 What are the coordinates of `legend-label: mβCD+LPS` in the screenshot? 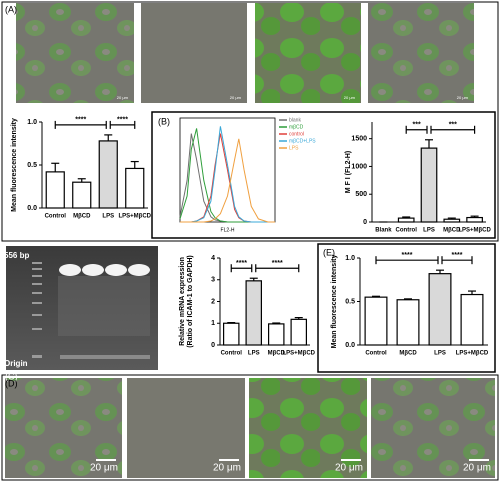 It's located at (302, 141).